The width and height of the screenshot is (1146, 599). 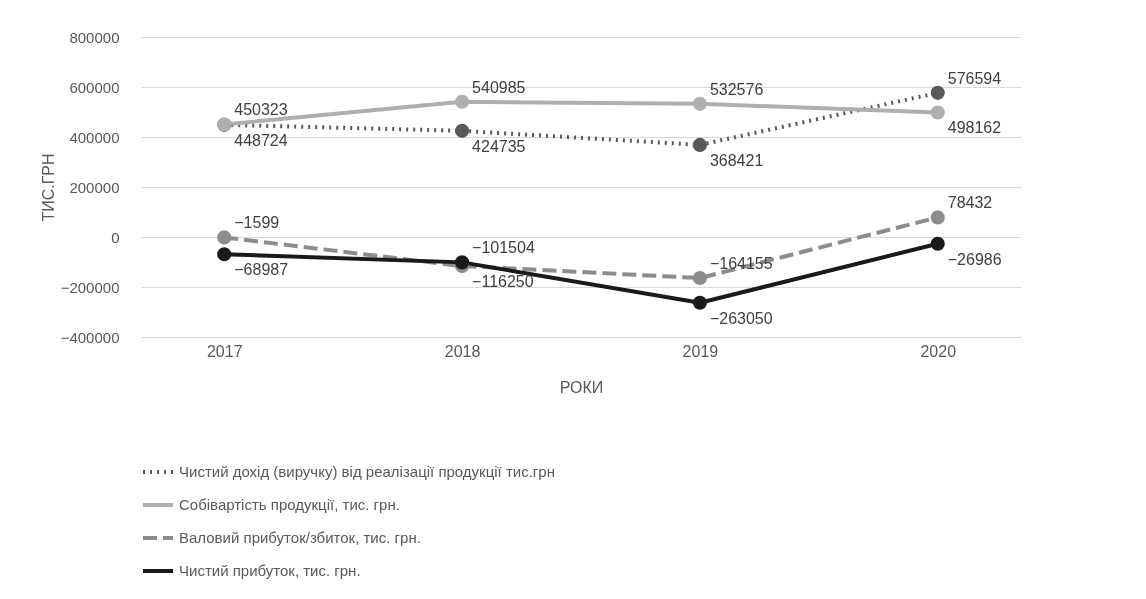 What do you see at coordinates (94, 87) in the screenshot?
I see `y-tick-label: 600000` at bounding box center [94, 87].